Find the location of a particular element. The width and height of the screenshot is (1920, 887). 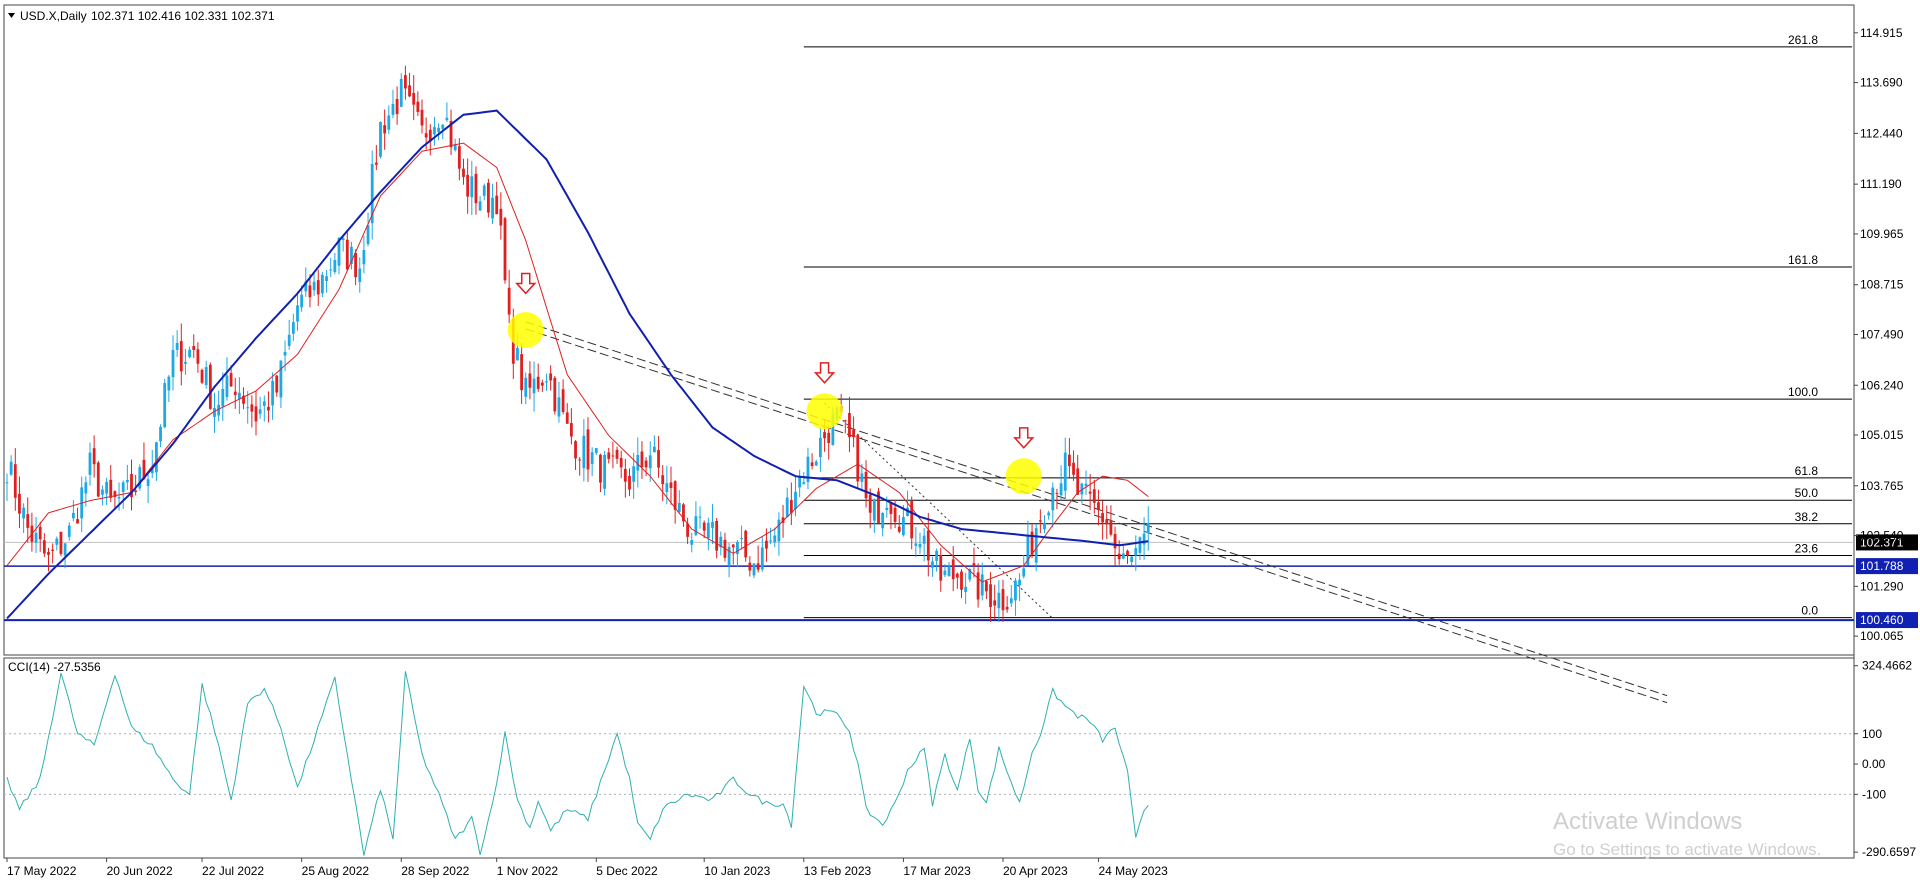

price-tick-label: 112.440 is located at coordinates (1881, 133).